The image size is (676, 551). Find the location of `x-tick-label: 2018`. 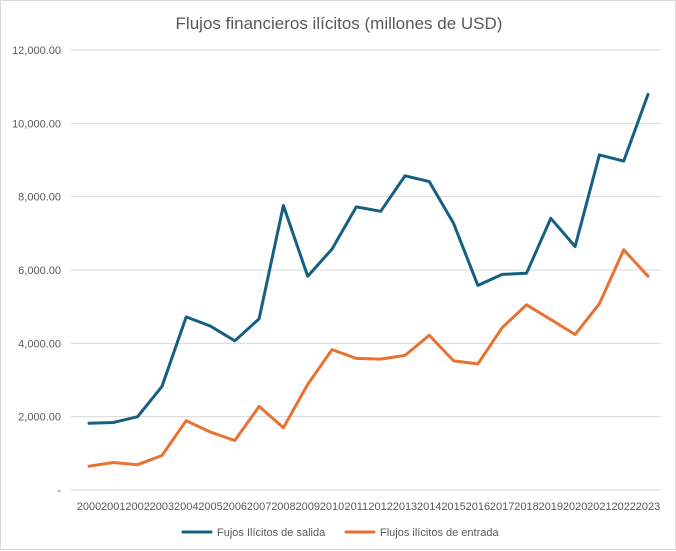

x-tick-label: 2018 is located at coordinates (526, 507).